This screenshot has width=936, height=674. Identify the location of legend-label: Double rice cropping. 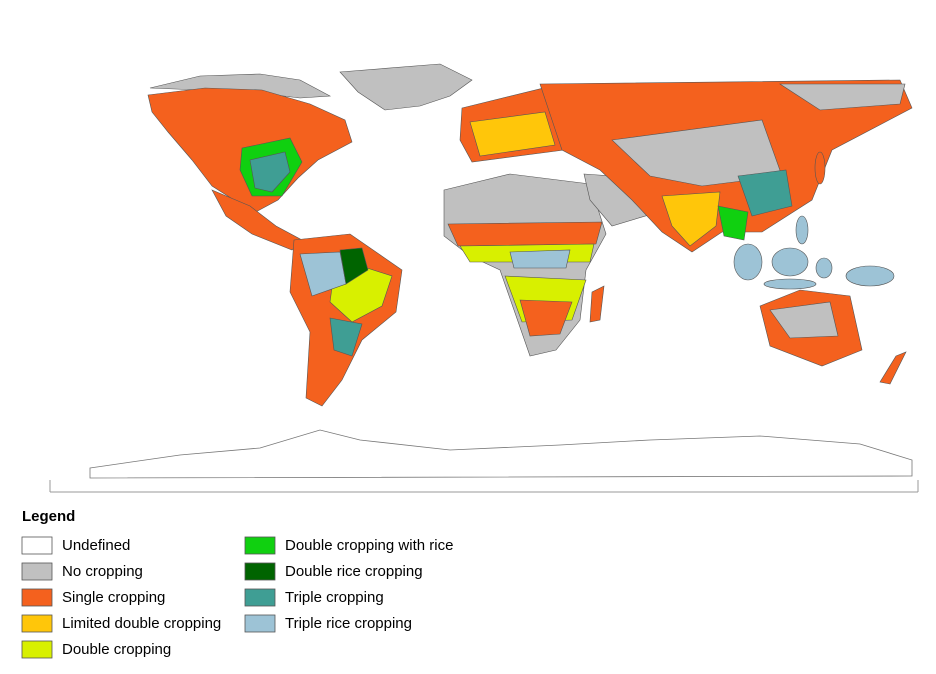
(354, 571).